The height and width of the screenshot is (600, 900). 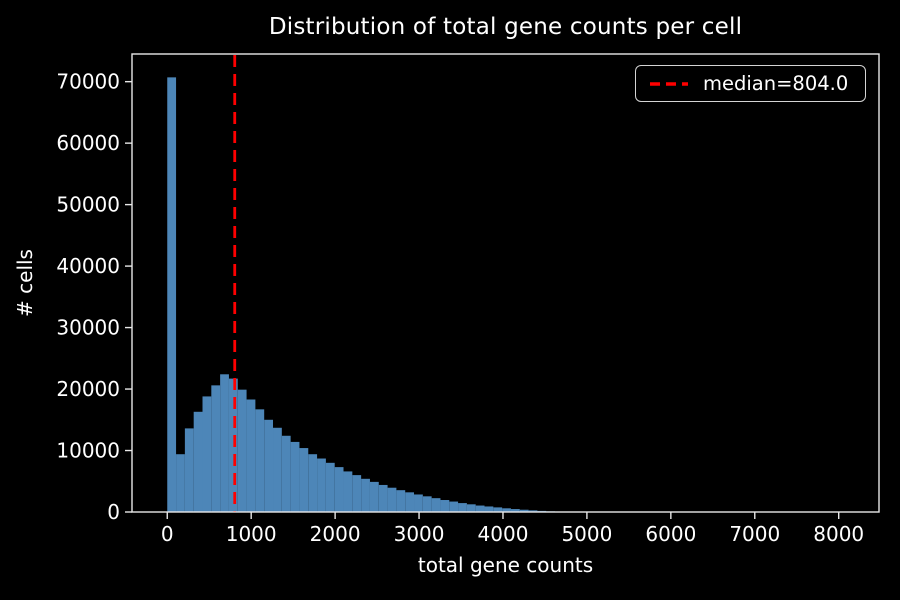 I want to click on y-axis-label: # cells, so click(x=25, y=283).